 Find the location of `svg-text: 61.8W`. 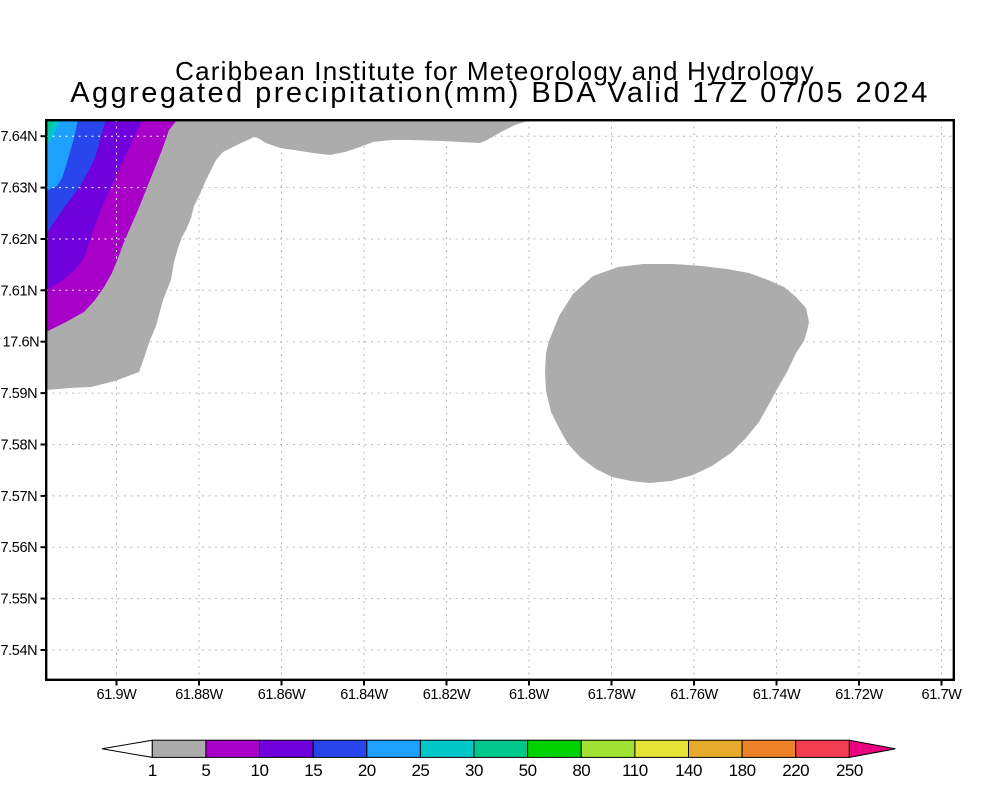

svg-text: 61.8W is located at coordinates (529, 695).